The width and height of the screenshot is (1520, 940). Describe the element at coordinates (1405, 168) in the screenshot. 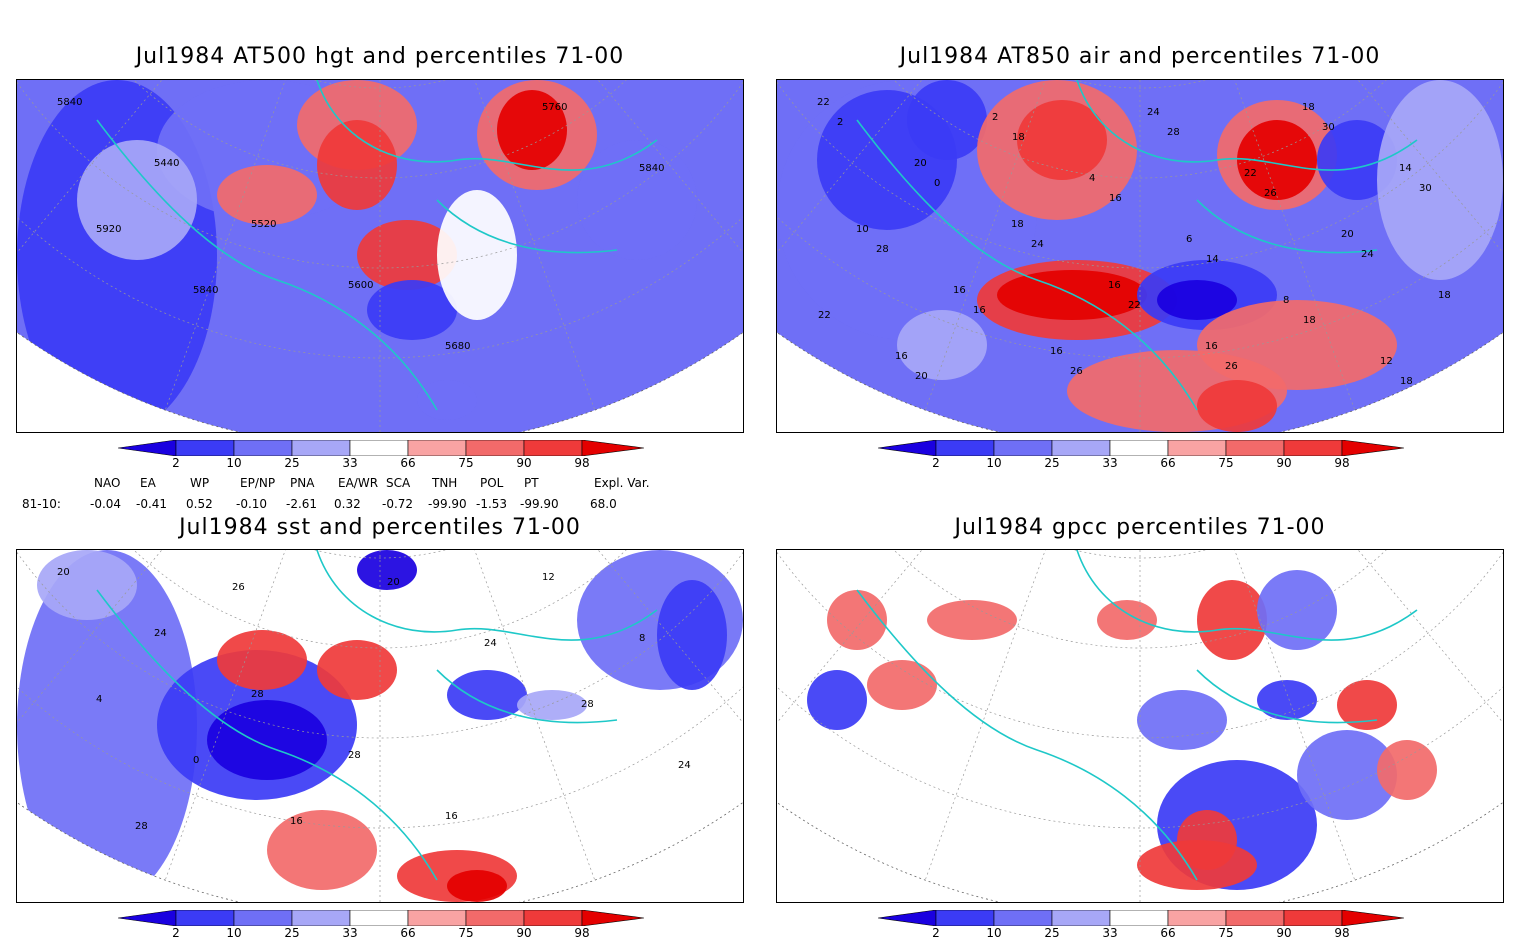

I see `contour-label: 14` at that location.